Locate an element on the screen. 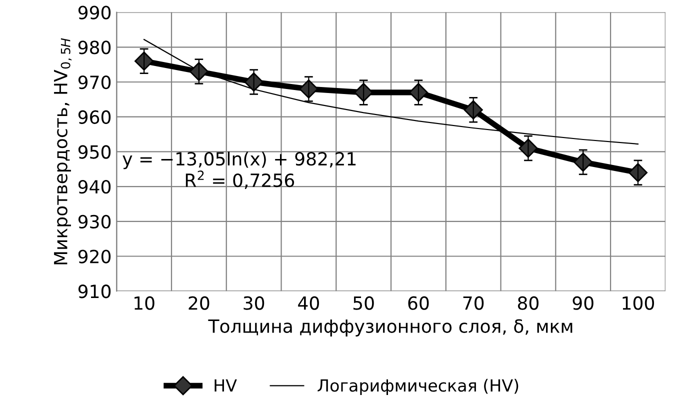  y-tick-label: 960 is located at coordinates (94, 117).